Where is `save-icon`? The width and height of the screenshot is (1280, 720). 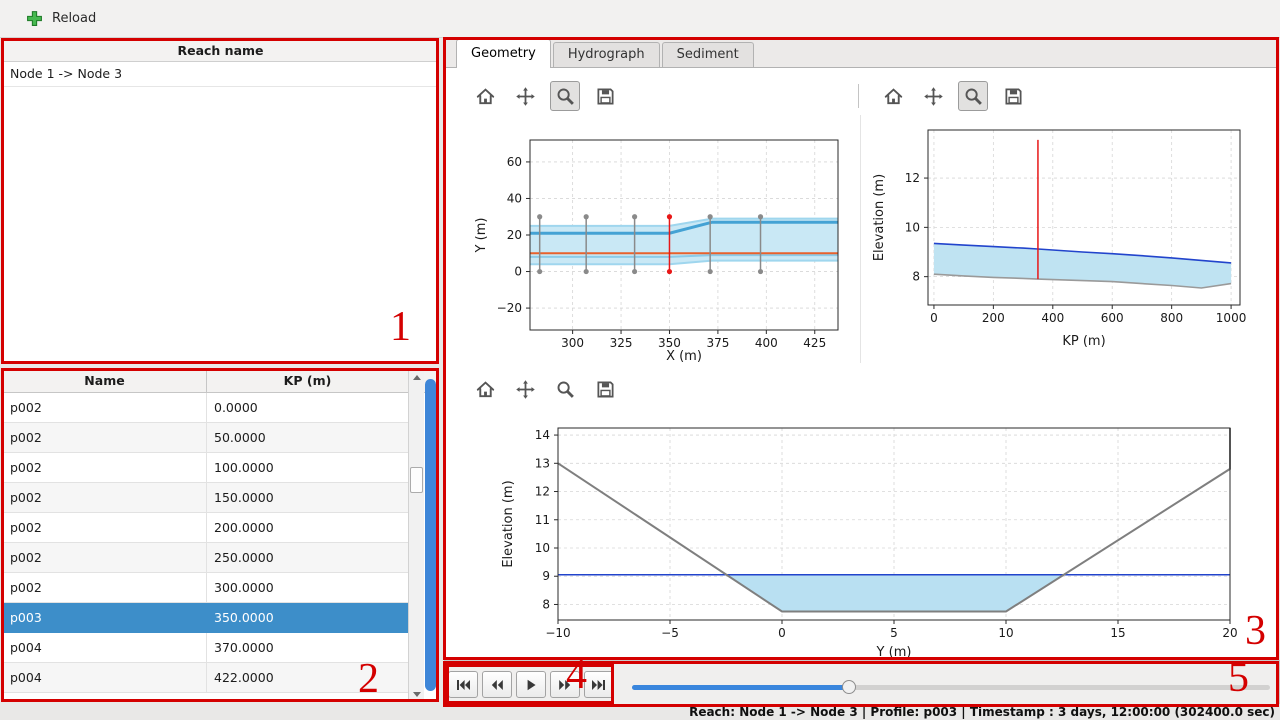 save-icon is located at coordinates (605, 96).